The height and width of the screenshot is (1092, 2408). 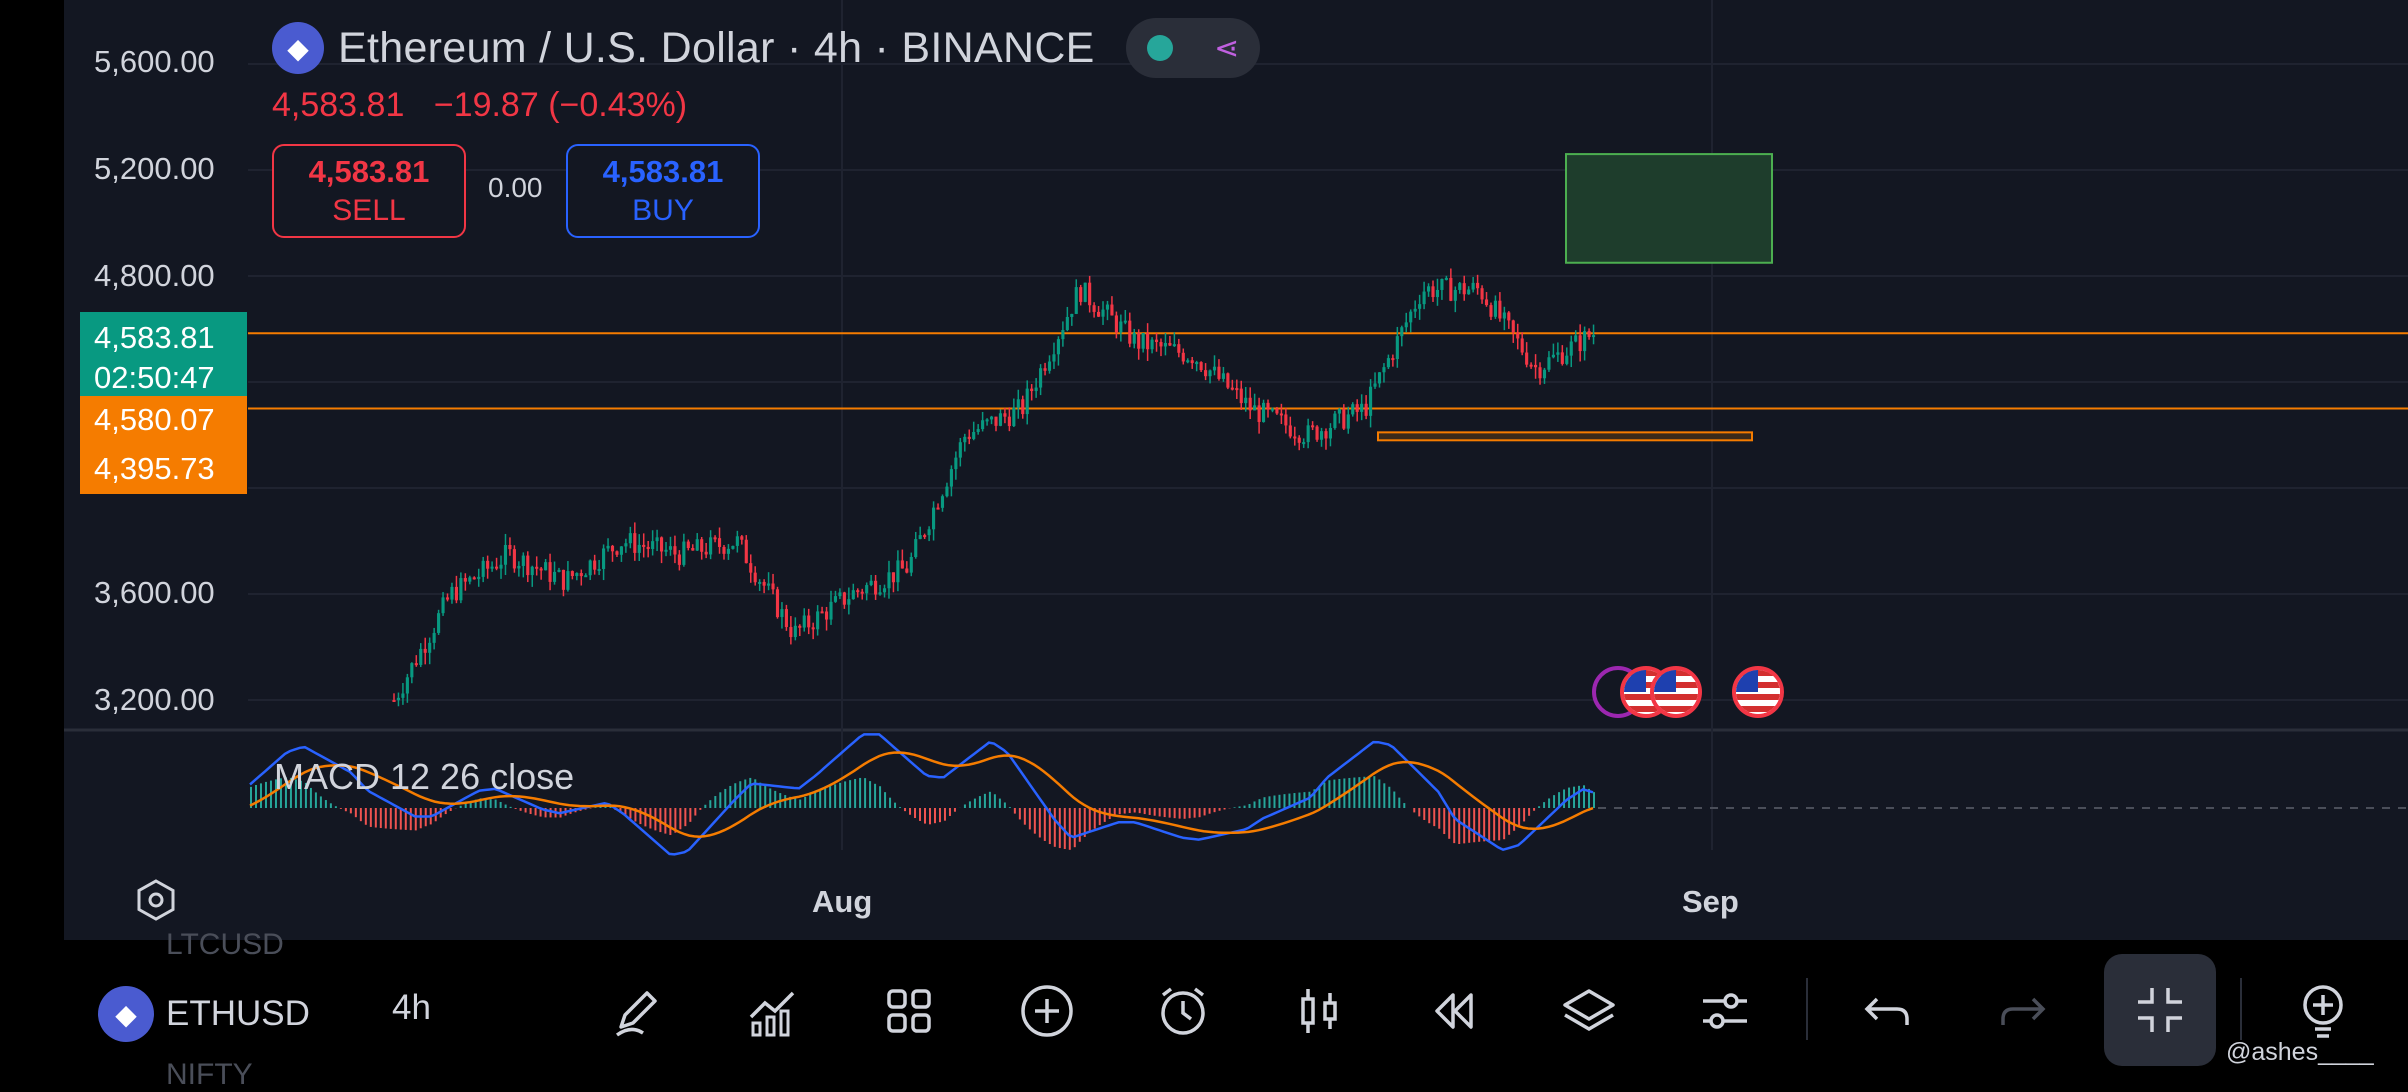 What do you see at coordinates (1183, 1011) in the screenshot?
I see `alert-button` at bounding box center [1183, 1011].